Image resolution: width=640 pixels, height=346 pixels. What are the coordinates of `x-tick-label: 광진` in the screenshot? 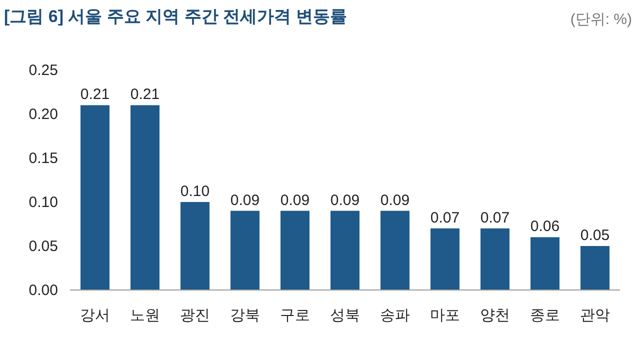 It's located at (195, 315).